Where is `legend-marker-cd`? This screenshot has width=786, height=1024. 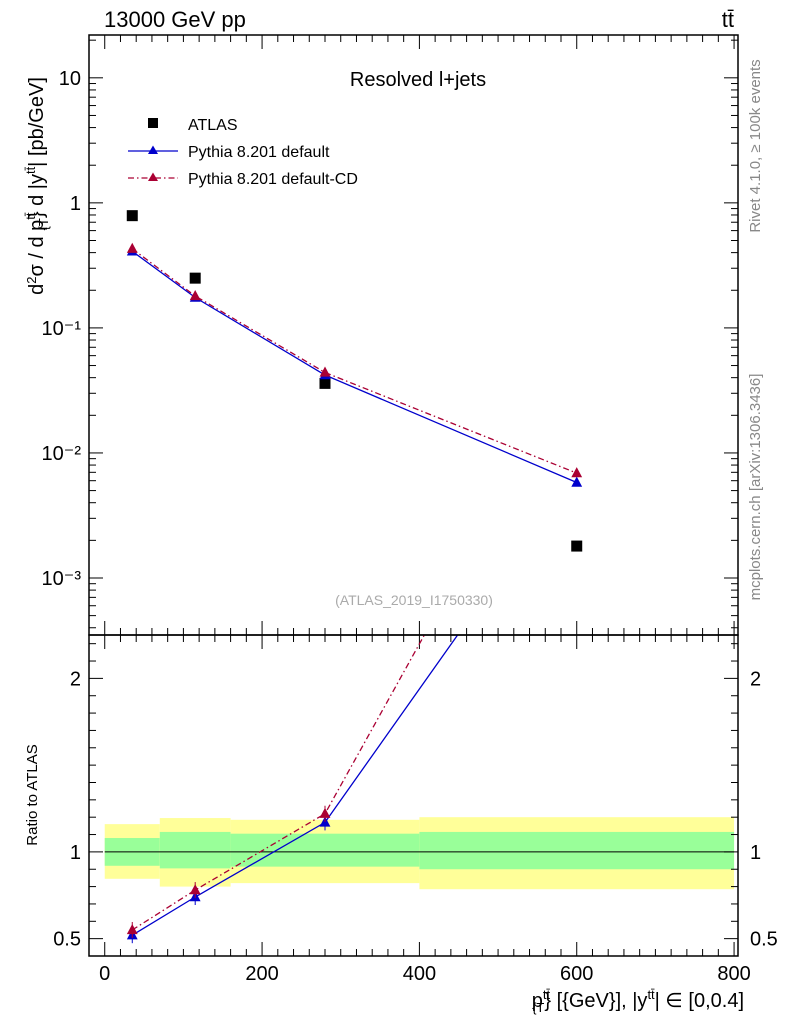 legend-marker-cd is located at coordinates (153, 176).